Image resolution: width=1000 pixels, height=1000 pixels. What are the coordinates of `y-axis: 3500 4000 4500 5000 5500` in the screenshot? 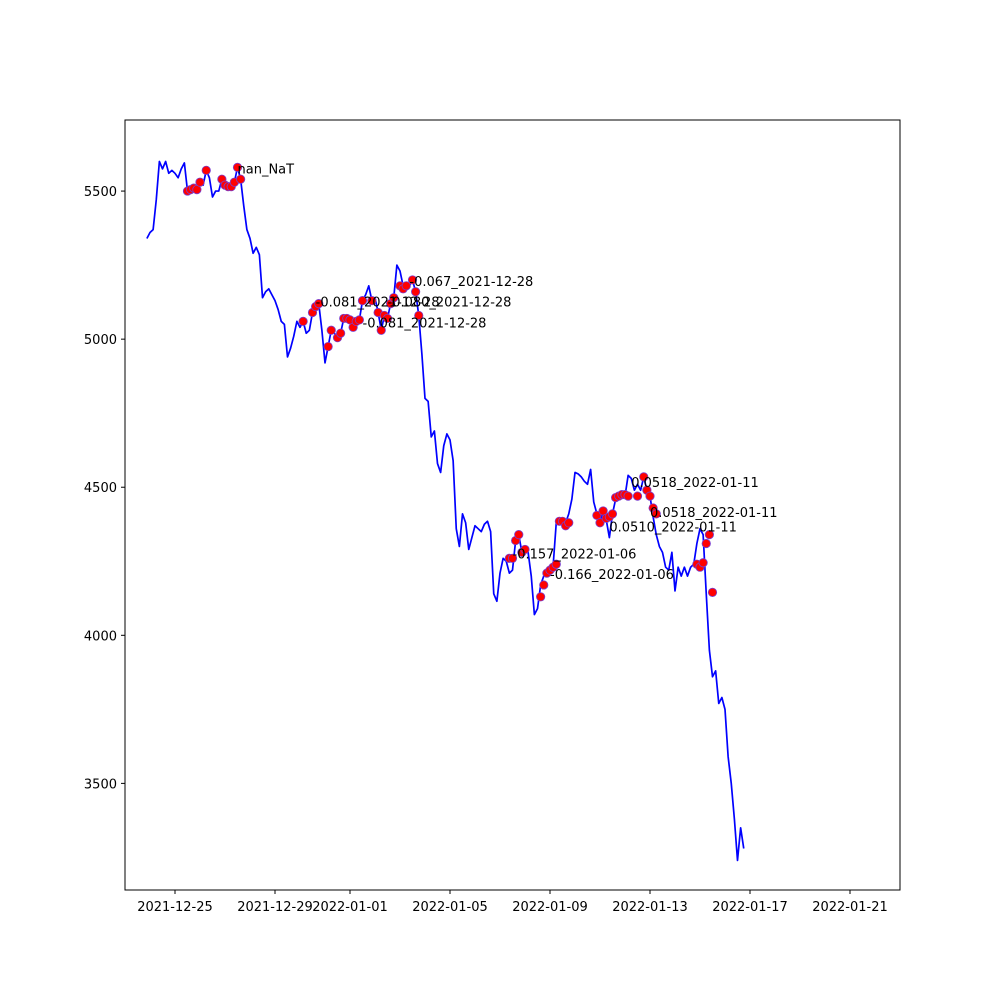 It's located at (104, 488).